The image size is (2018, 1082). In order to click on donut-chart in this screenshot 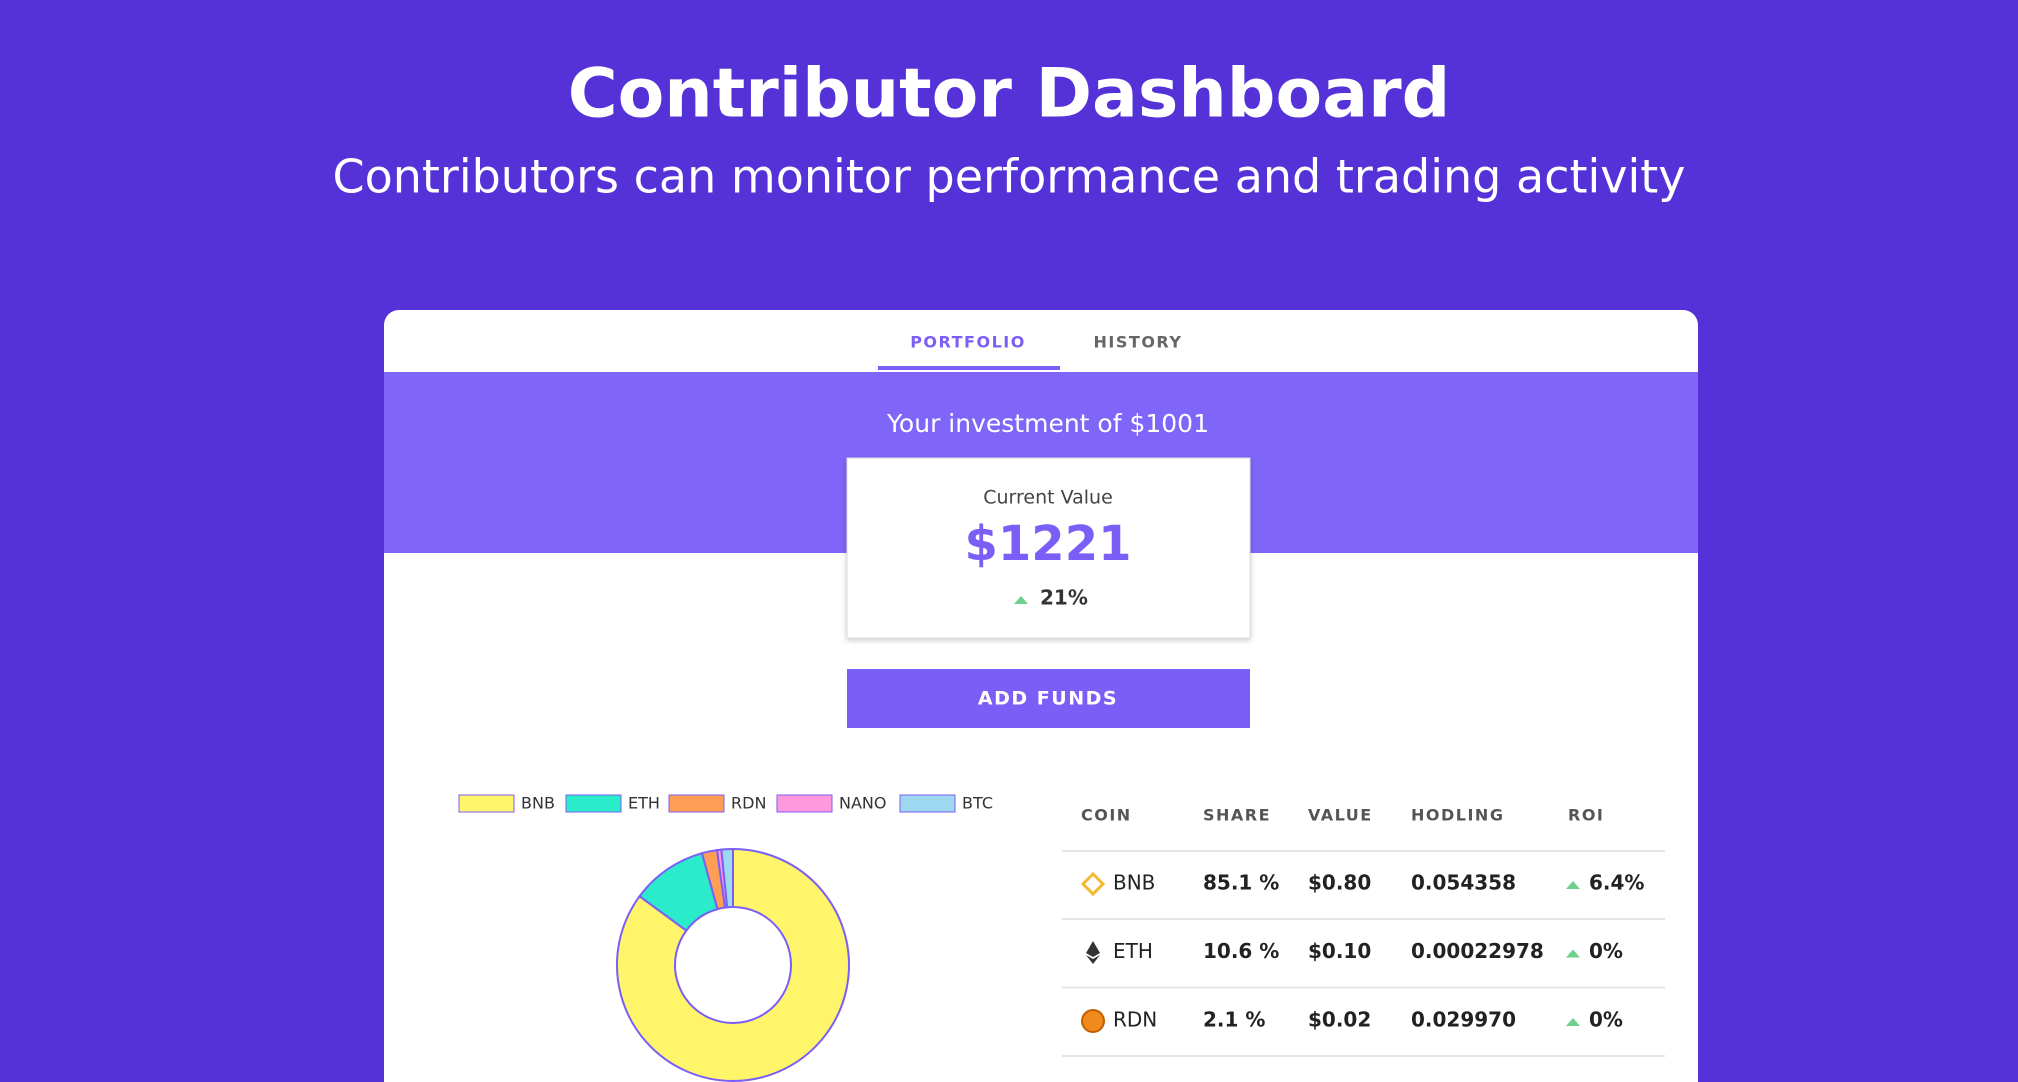, I will do `click(733, 964)`.